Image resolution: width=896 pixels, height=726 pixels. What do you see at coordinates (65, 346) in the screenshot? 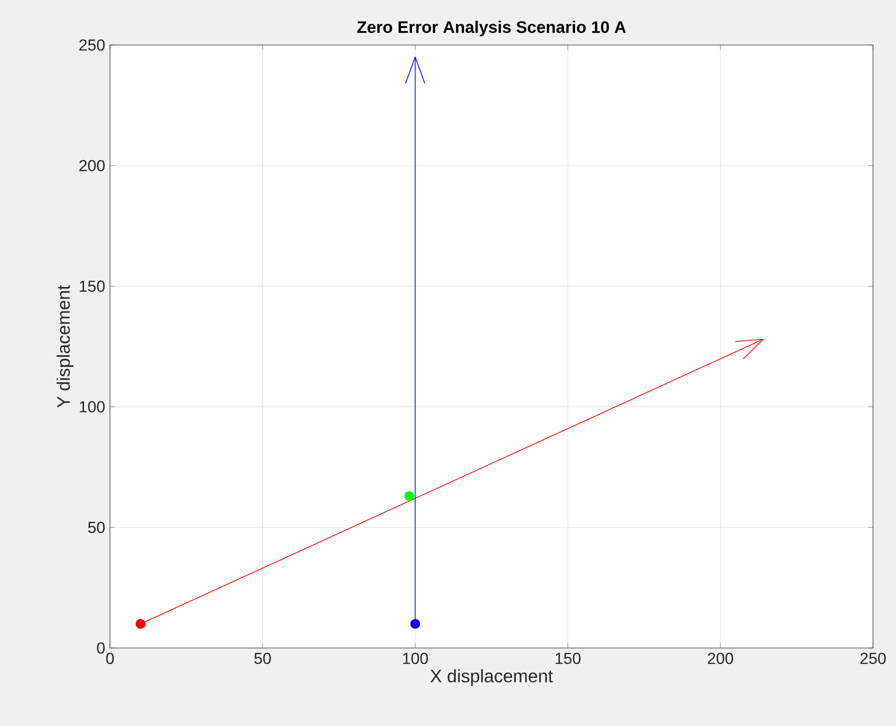
I see `y-axis-title: Y displacement` at bounding box center [65, 346].